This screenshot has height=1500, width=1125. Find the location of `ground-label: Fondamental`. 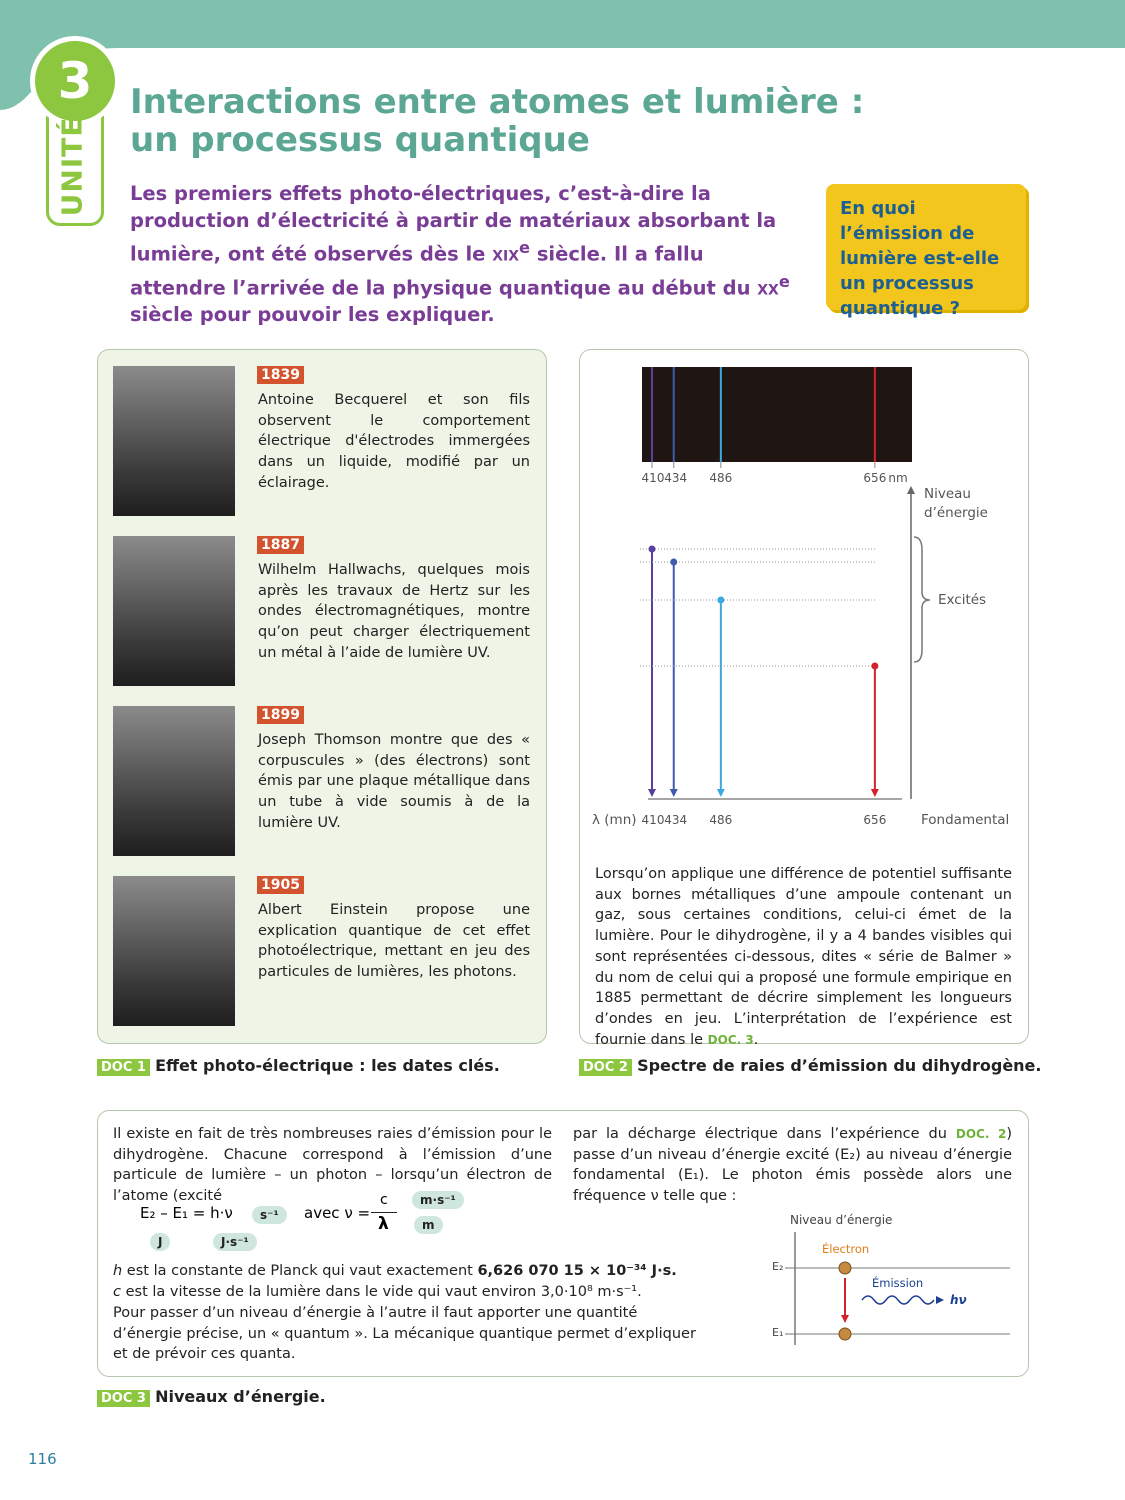

ground-label: Fondamental is located at coordinates (965, 820).